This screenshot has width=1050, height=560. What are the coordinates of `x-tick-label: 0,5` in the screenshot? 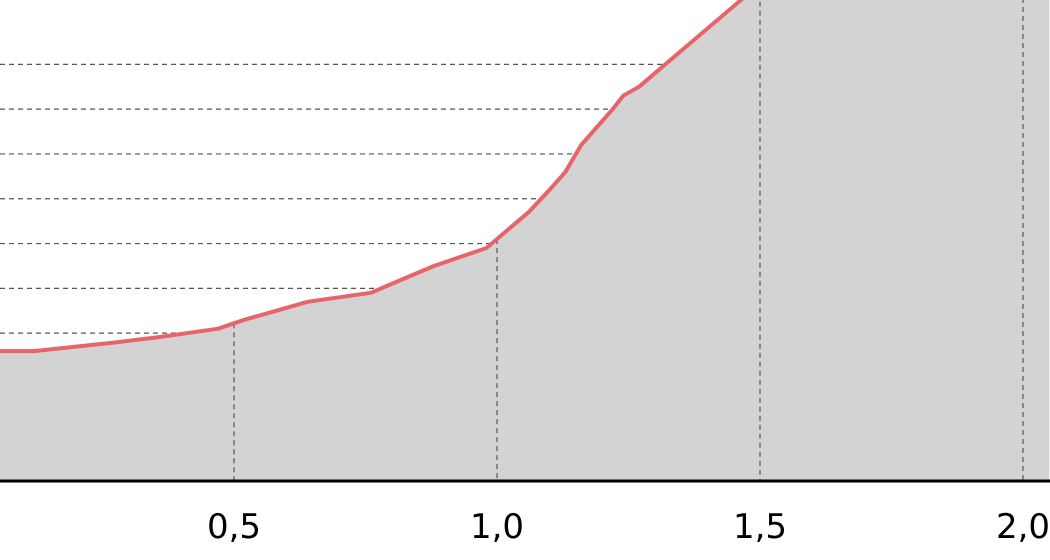 It's located at (234, 527).